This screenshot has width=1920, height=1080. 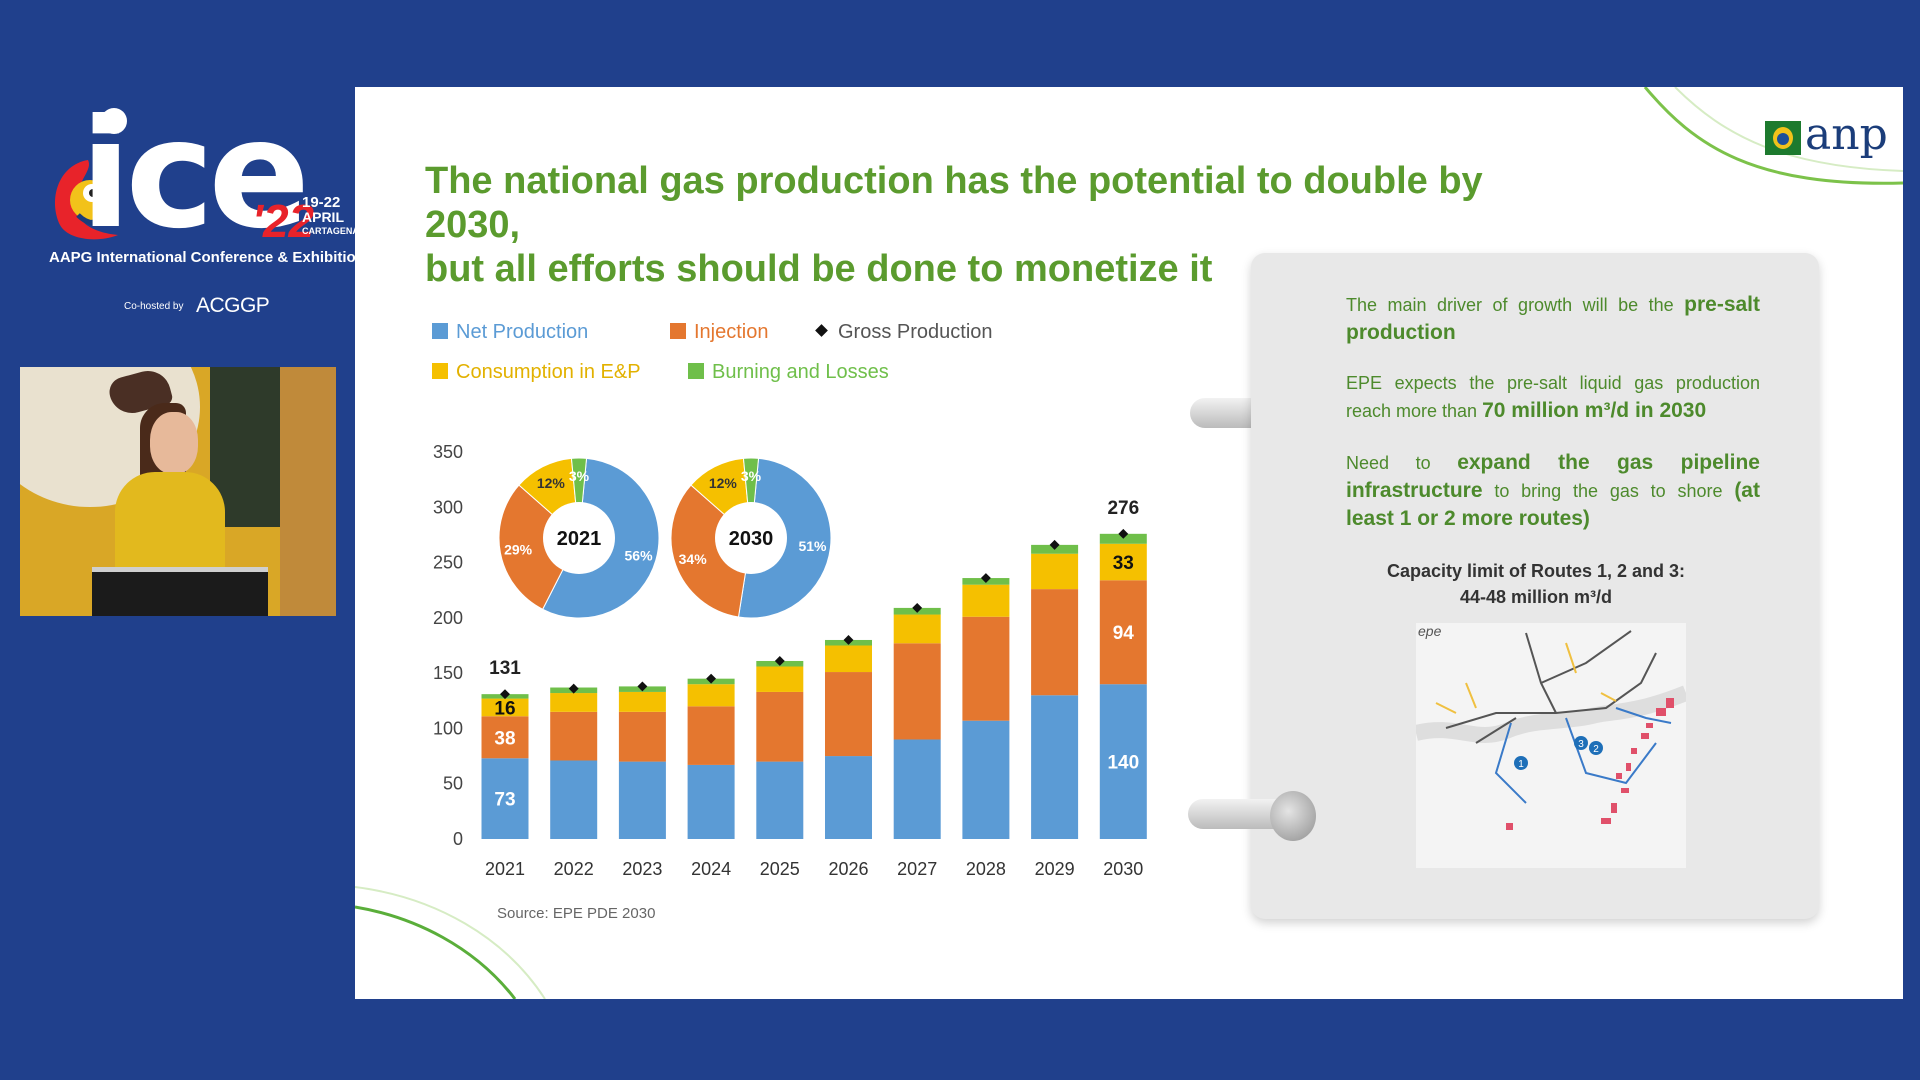 I want to click on bar-injection-2023, so click(x=642, y=736).